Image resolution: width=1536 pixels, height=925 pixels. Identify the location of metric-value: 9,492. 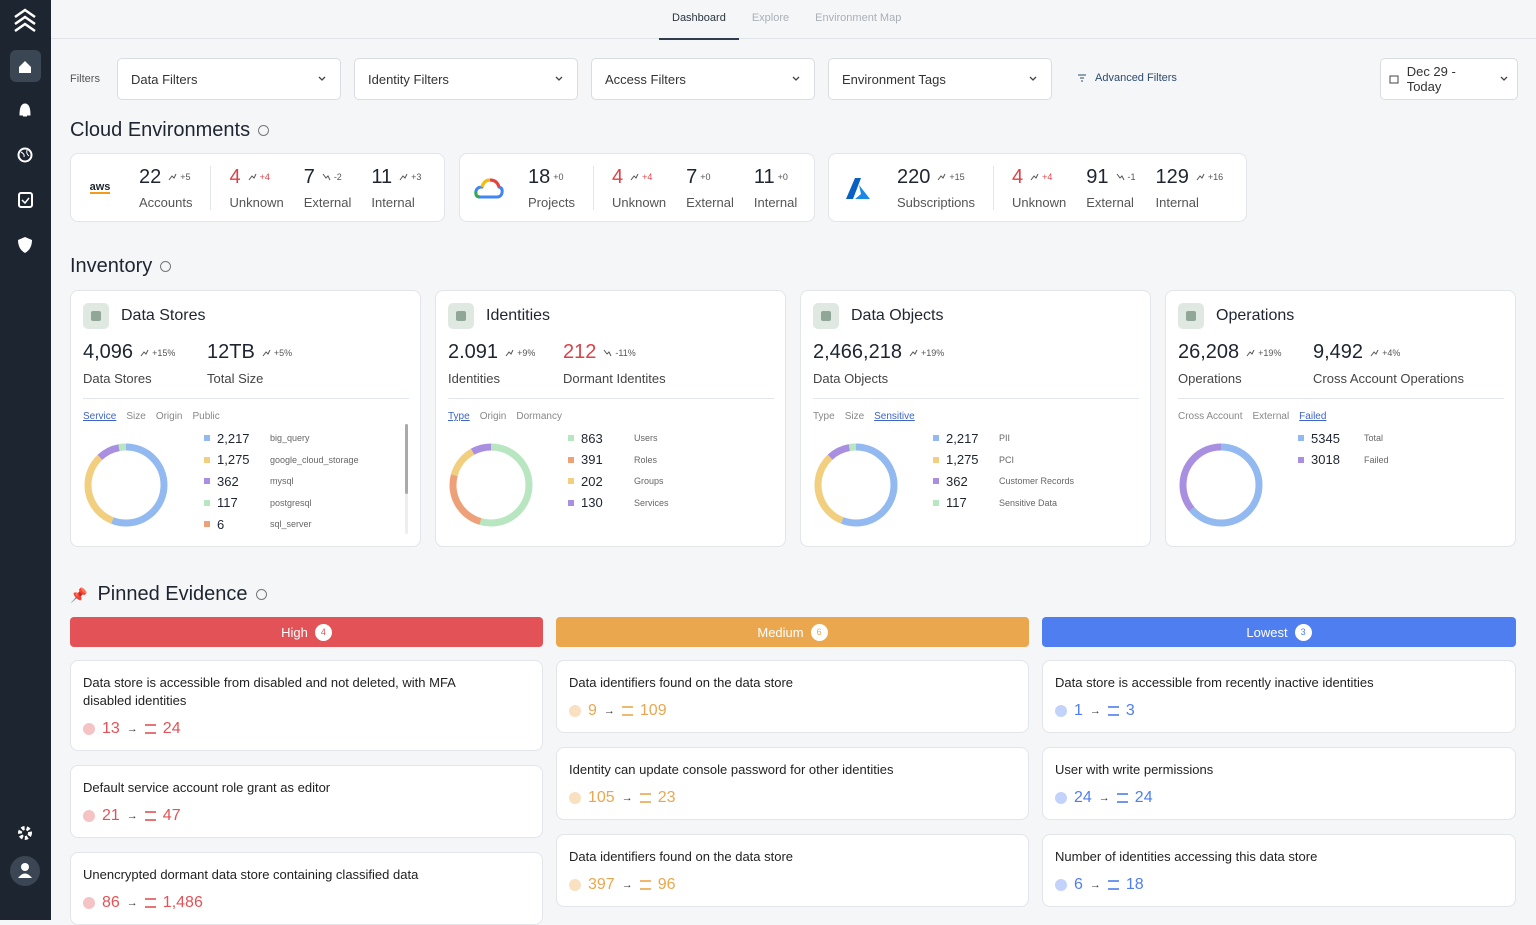
(1338, 352).